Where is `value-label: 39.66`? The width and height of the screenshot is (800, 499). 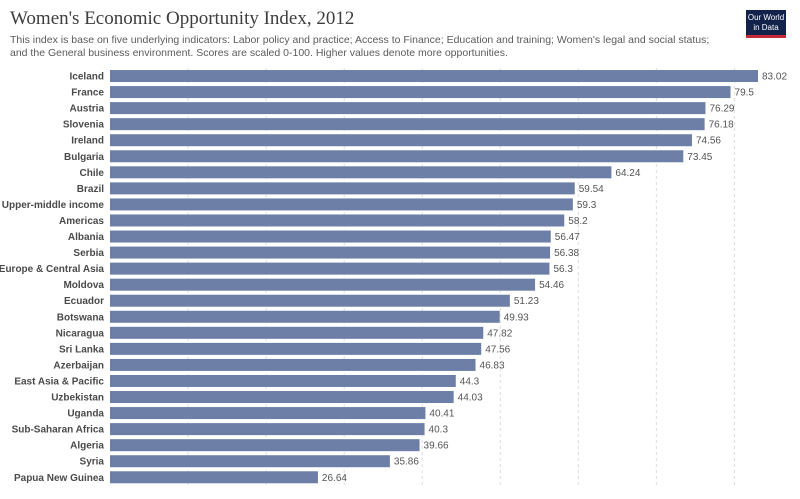 value-label: 39.66 is located at coordinates (436, 446).